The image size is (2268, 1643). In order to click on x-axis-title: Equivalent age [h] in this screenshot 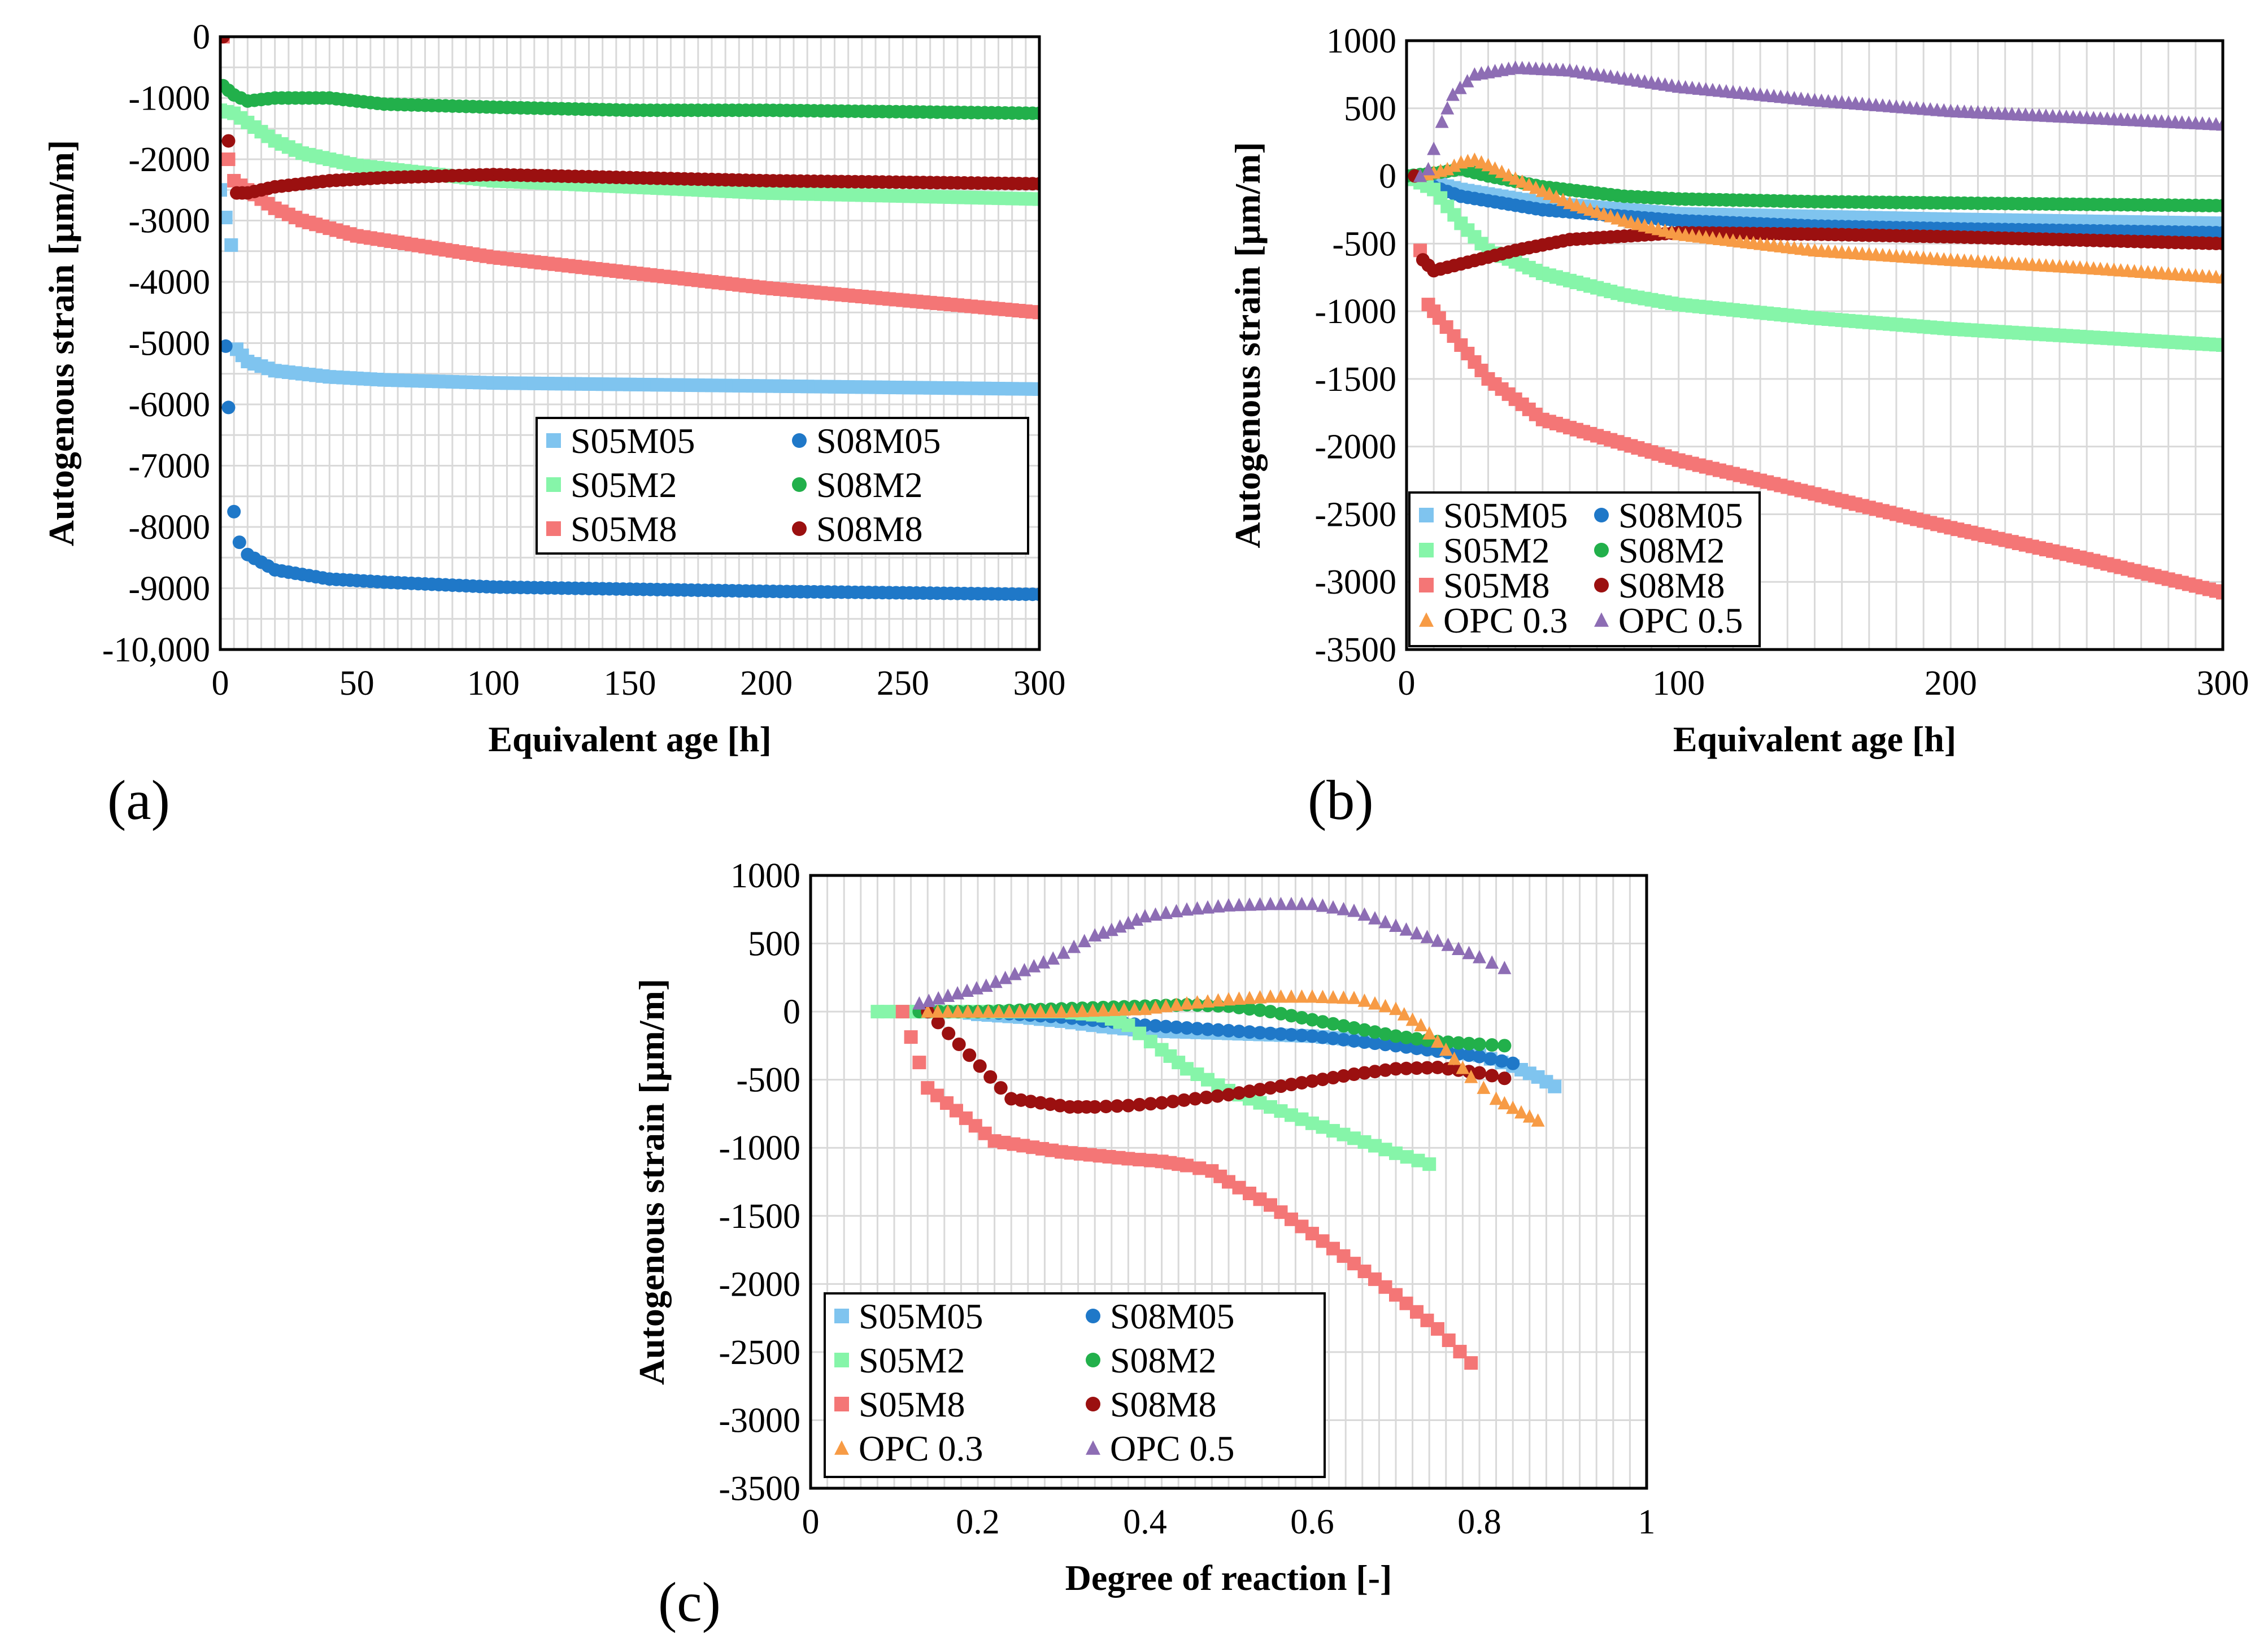, I will do `click(1814, 739)`.